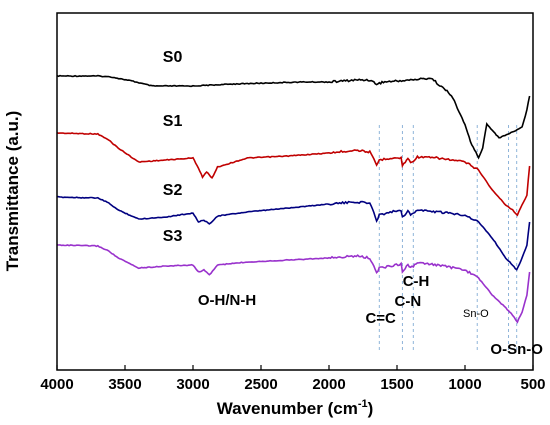 Image resolution: width=550 pixels, height=425 pixels. What do you see at coordinates (516, 349) in the screenshot?
I see `annotation-o-sn-o: O-Sn-O` at bounding box center [516, 349].